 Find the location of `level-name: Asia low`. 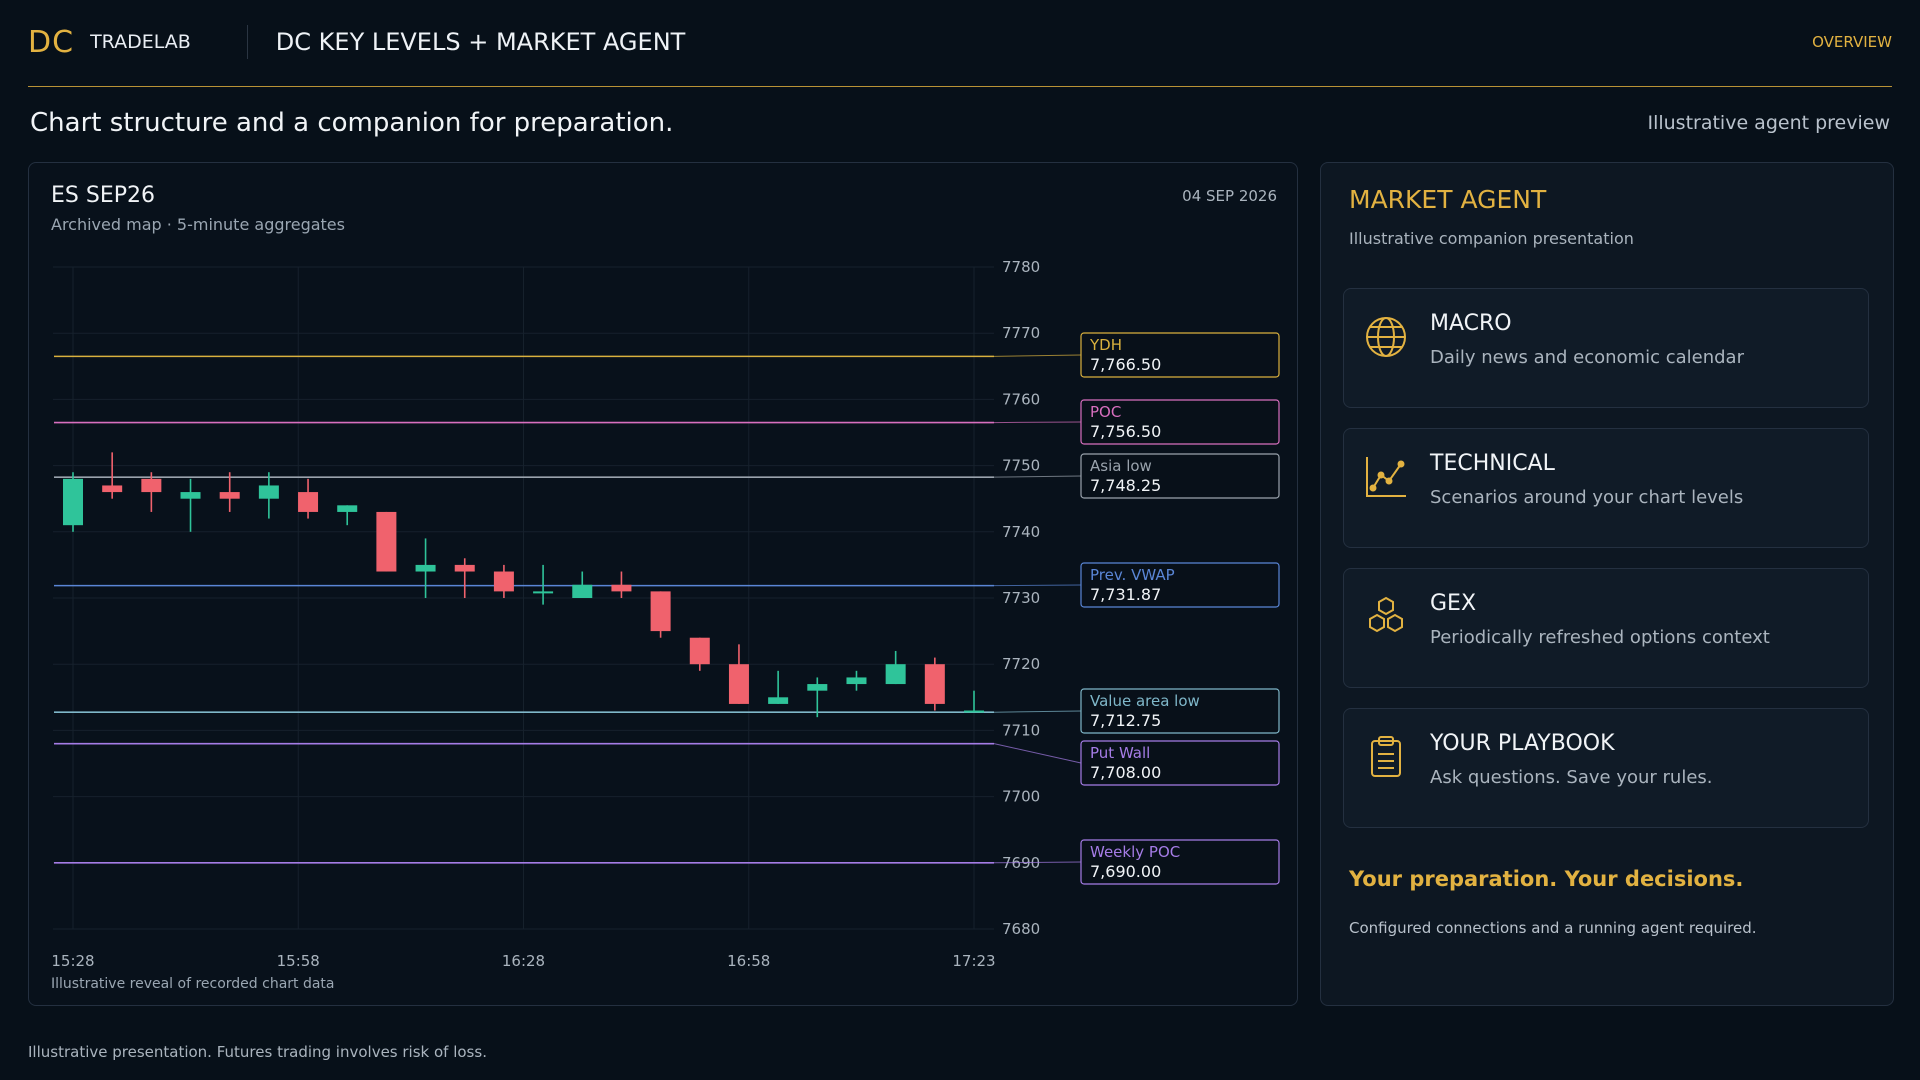

level-name: Asia low is located at coordinates (1121, 466).